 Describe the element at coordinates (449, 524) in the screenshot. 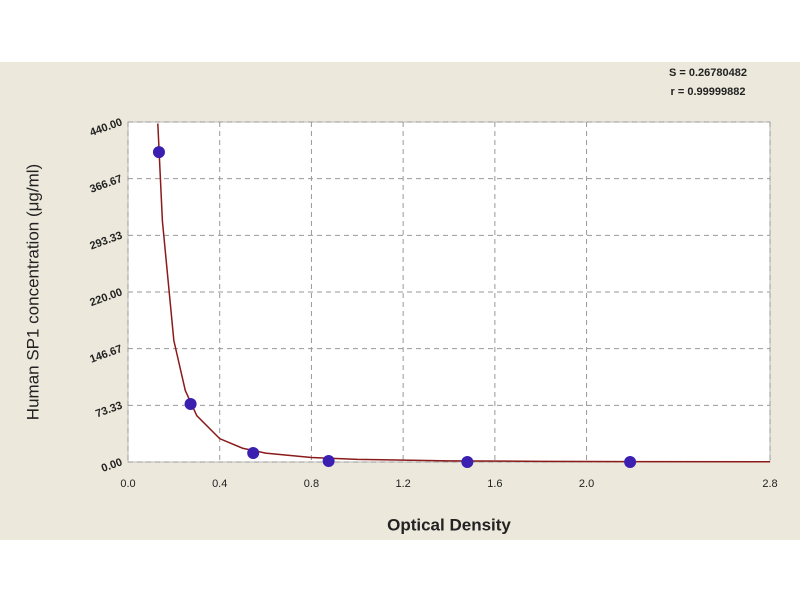

I see `x-axis-label: Optical Density` at that location.